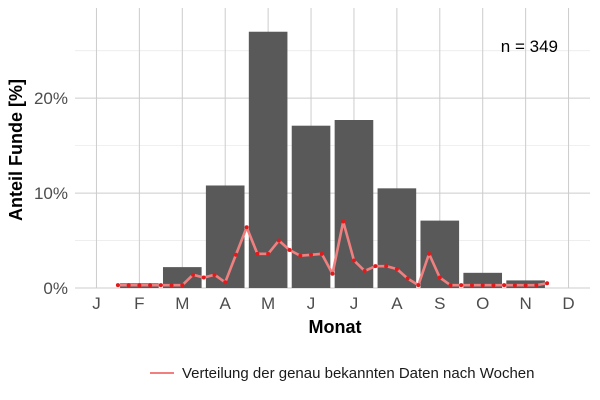  What do you see at coordinates (482, 303) in the screenshot?
I see `x-tick-label: O` at bounding box center [482, 303].